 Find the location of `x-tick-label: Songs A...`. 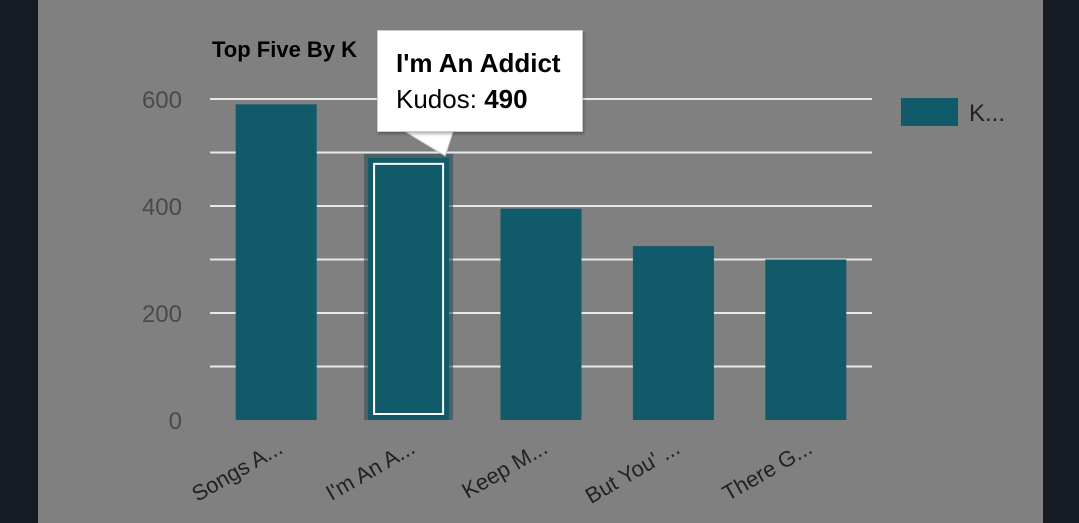

x-tick-label: Songs A... is located at coordinates (236, 471).